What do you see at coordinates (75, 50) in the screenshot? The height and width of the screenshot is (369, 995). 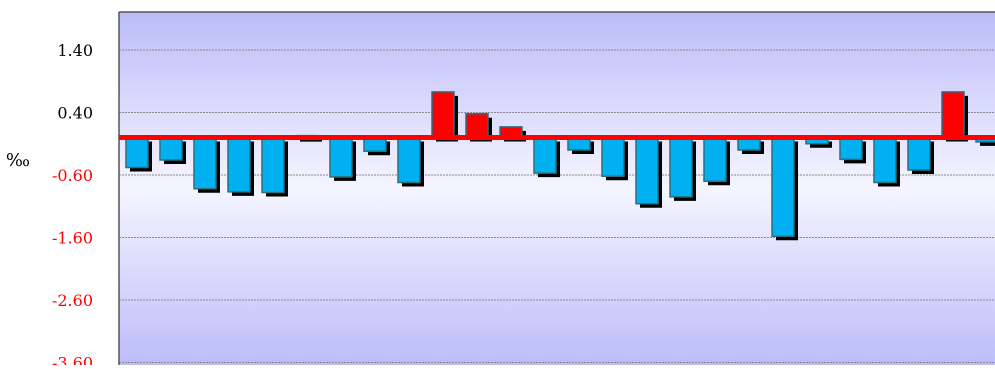 I see `y-tick-label: 1.40` at bounding box center [75, 50].